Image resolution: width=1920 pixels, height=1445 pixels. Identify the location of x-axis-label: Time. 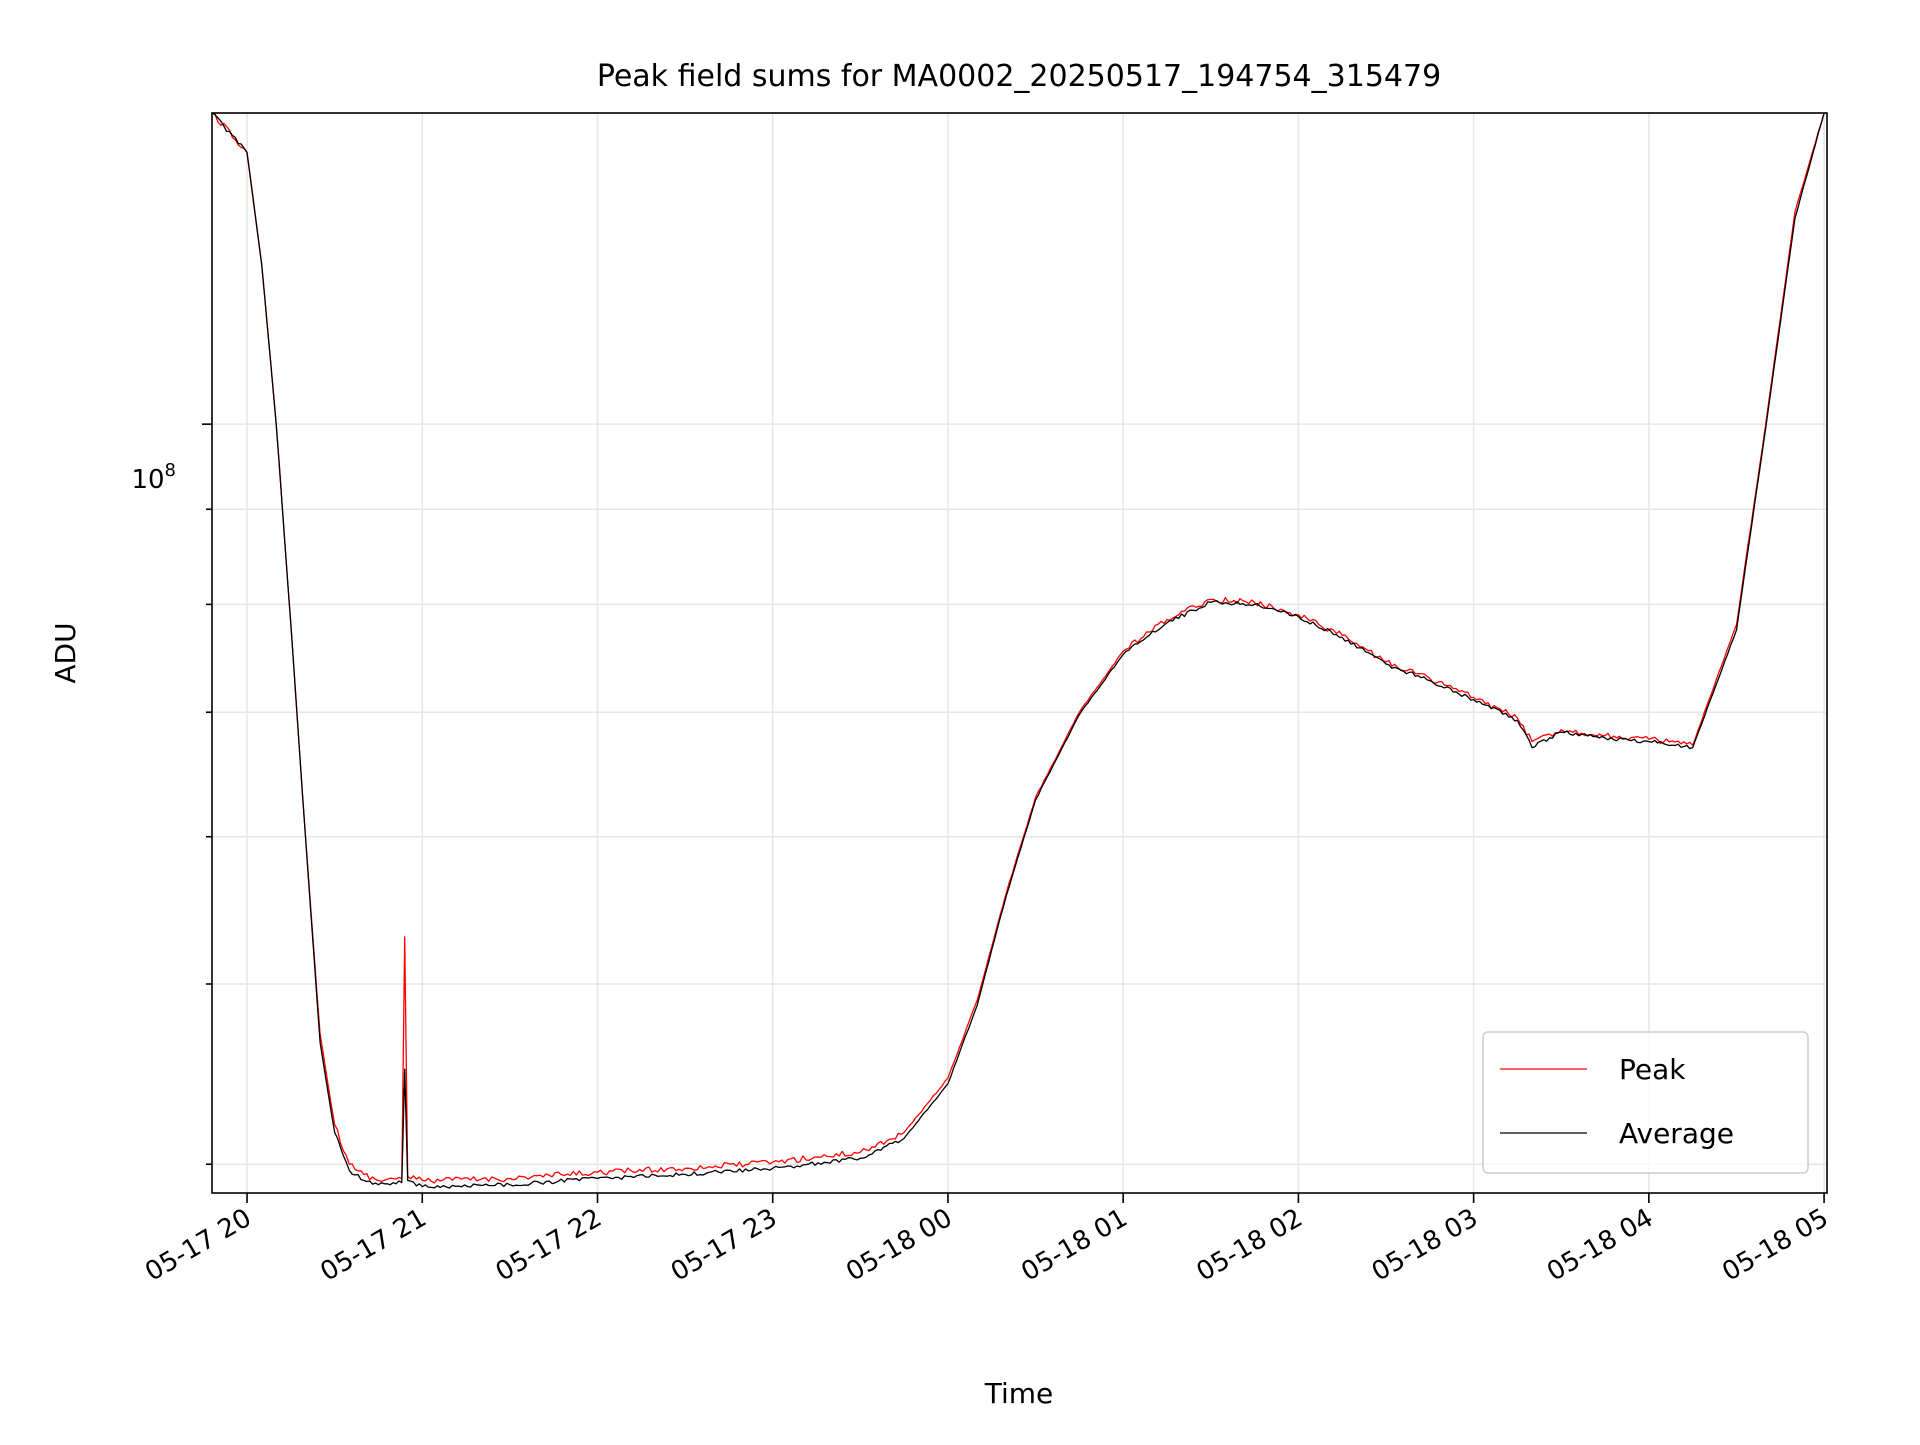
(1019, 1393).